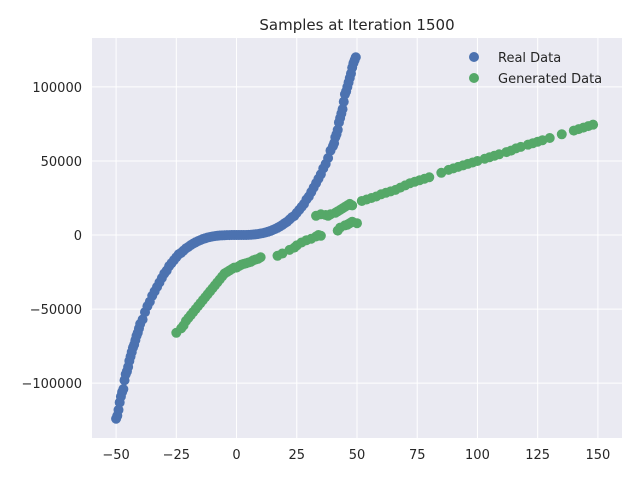 Image resolution: width=640 pixels, height=480 pixels. I want to click on y-tick-label: −100000, so click(51, 384).